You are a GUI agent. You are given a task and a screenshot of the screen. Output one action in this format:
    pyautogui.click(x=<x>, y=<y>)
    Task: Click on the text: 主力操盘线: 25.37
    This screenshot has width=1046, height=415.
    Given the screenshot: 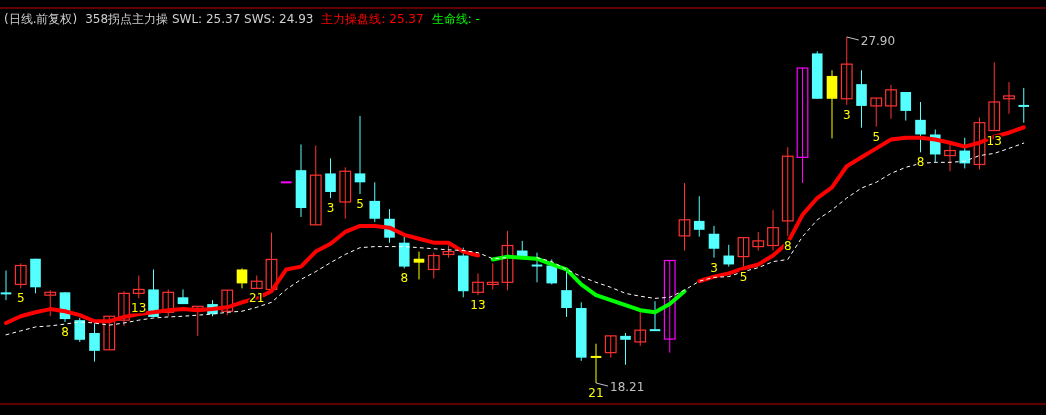 What is the action you would take?
    pyautogui.click(x=372, y=19)
    